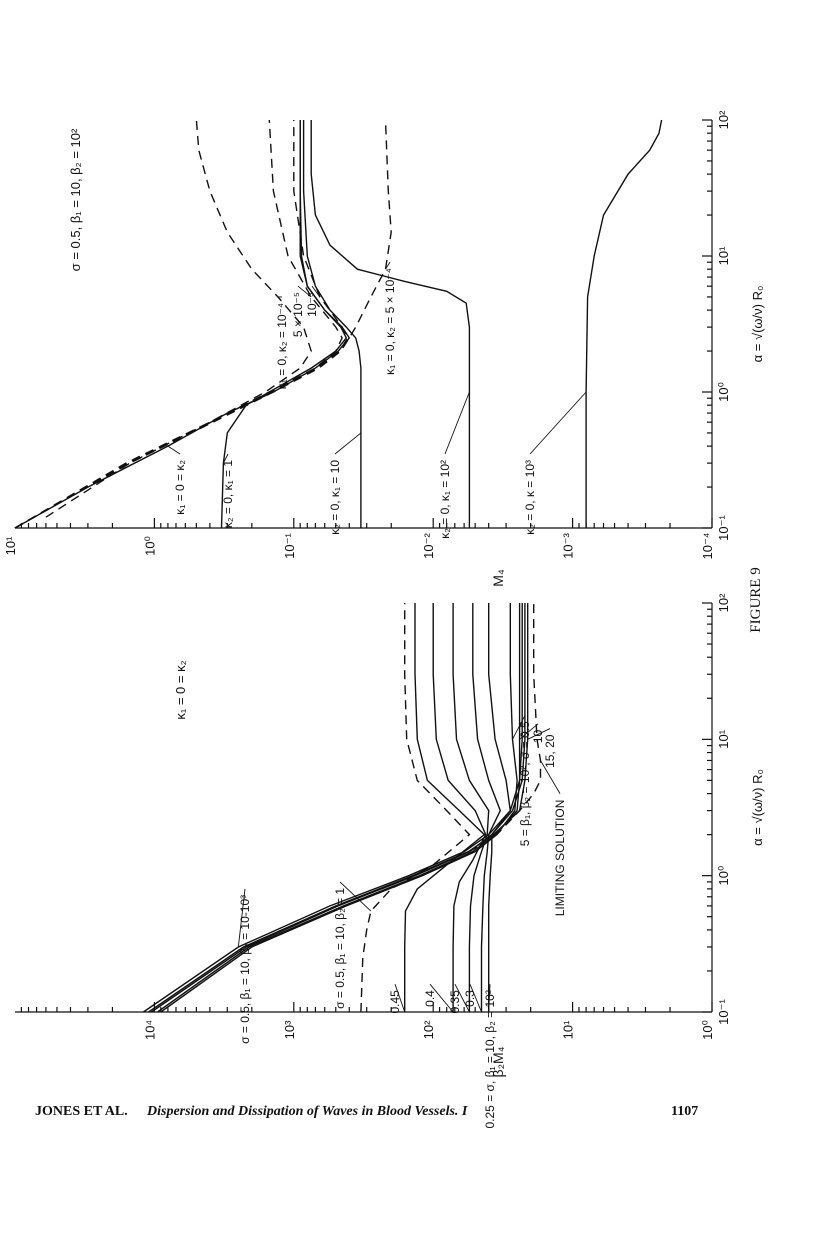 Image resolution: width=816 pixels, height=1247 pixels. Describe the element at coordinates (723, 738) in the screenshot. I see `left-x-tick-label: 10¹` at that location.